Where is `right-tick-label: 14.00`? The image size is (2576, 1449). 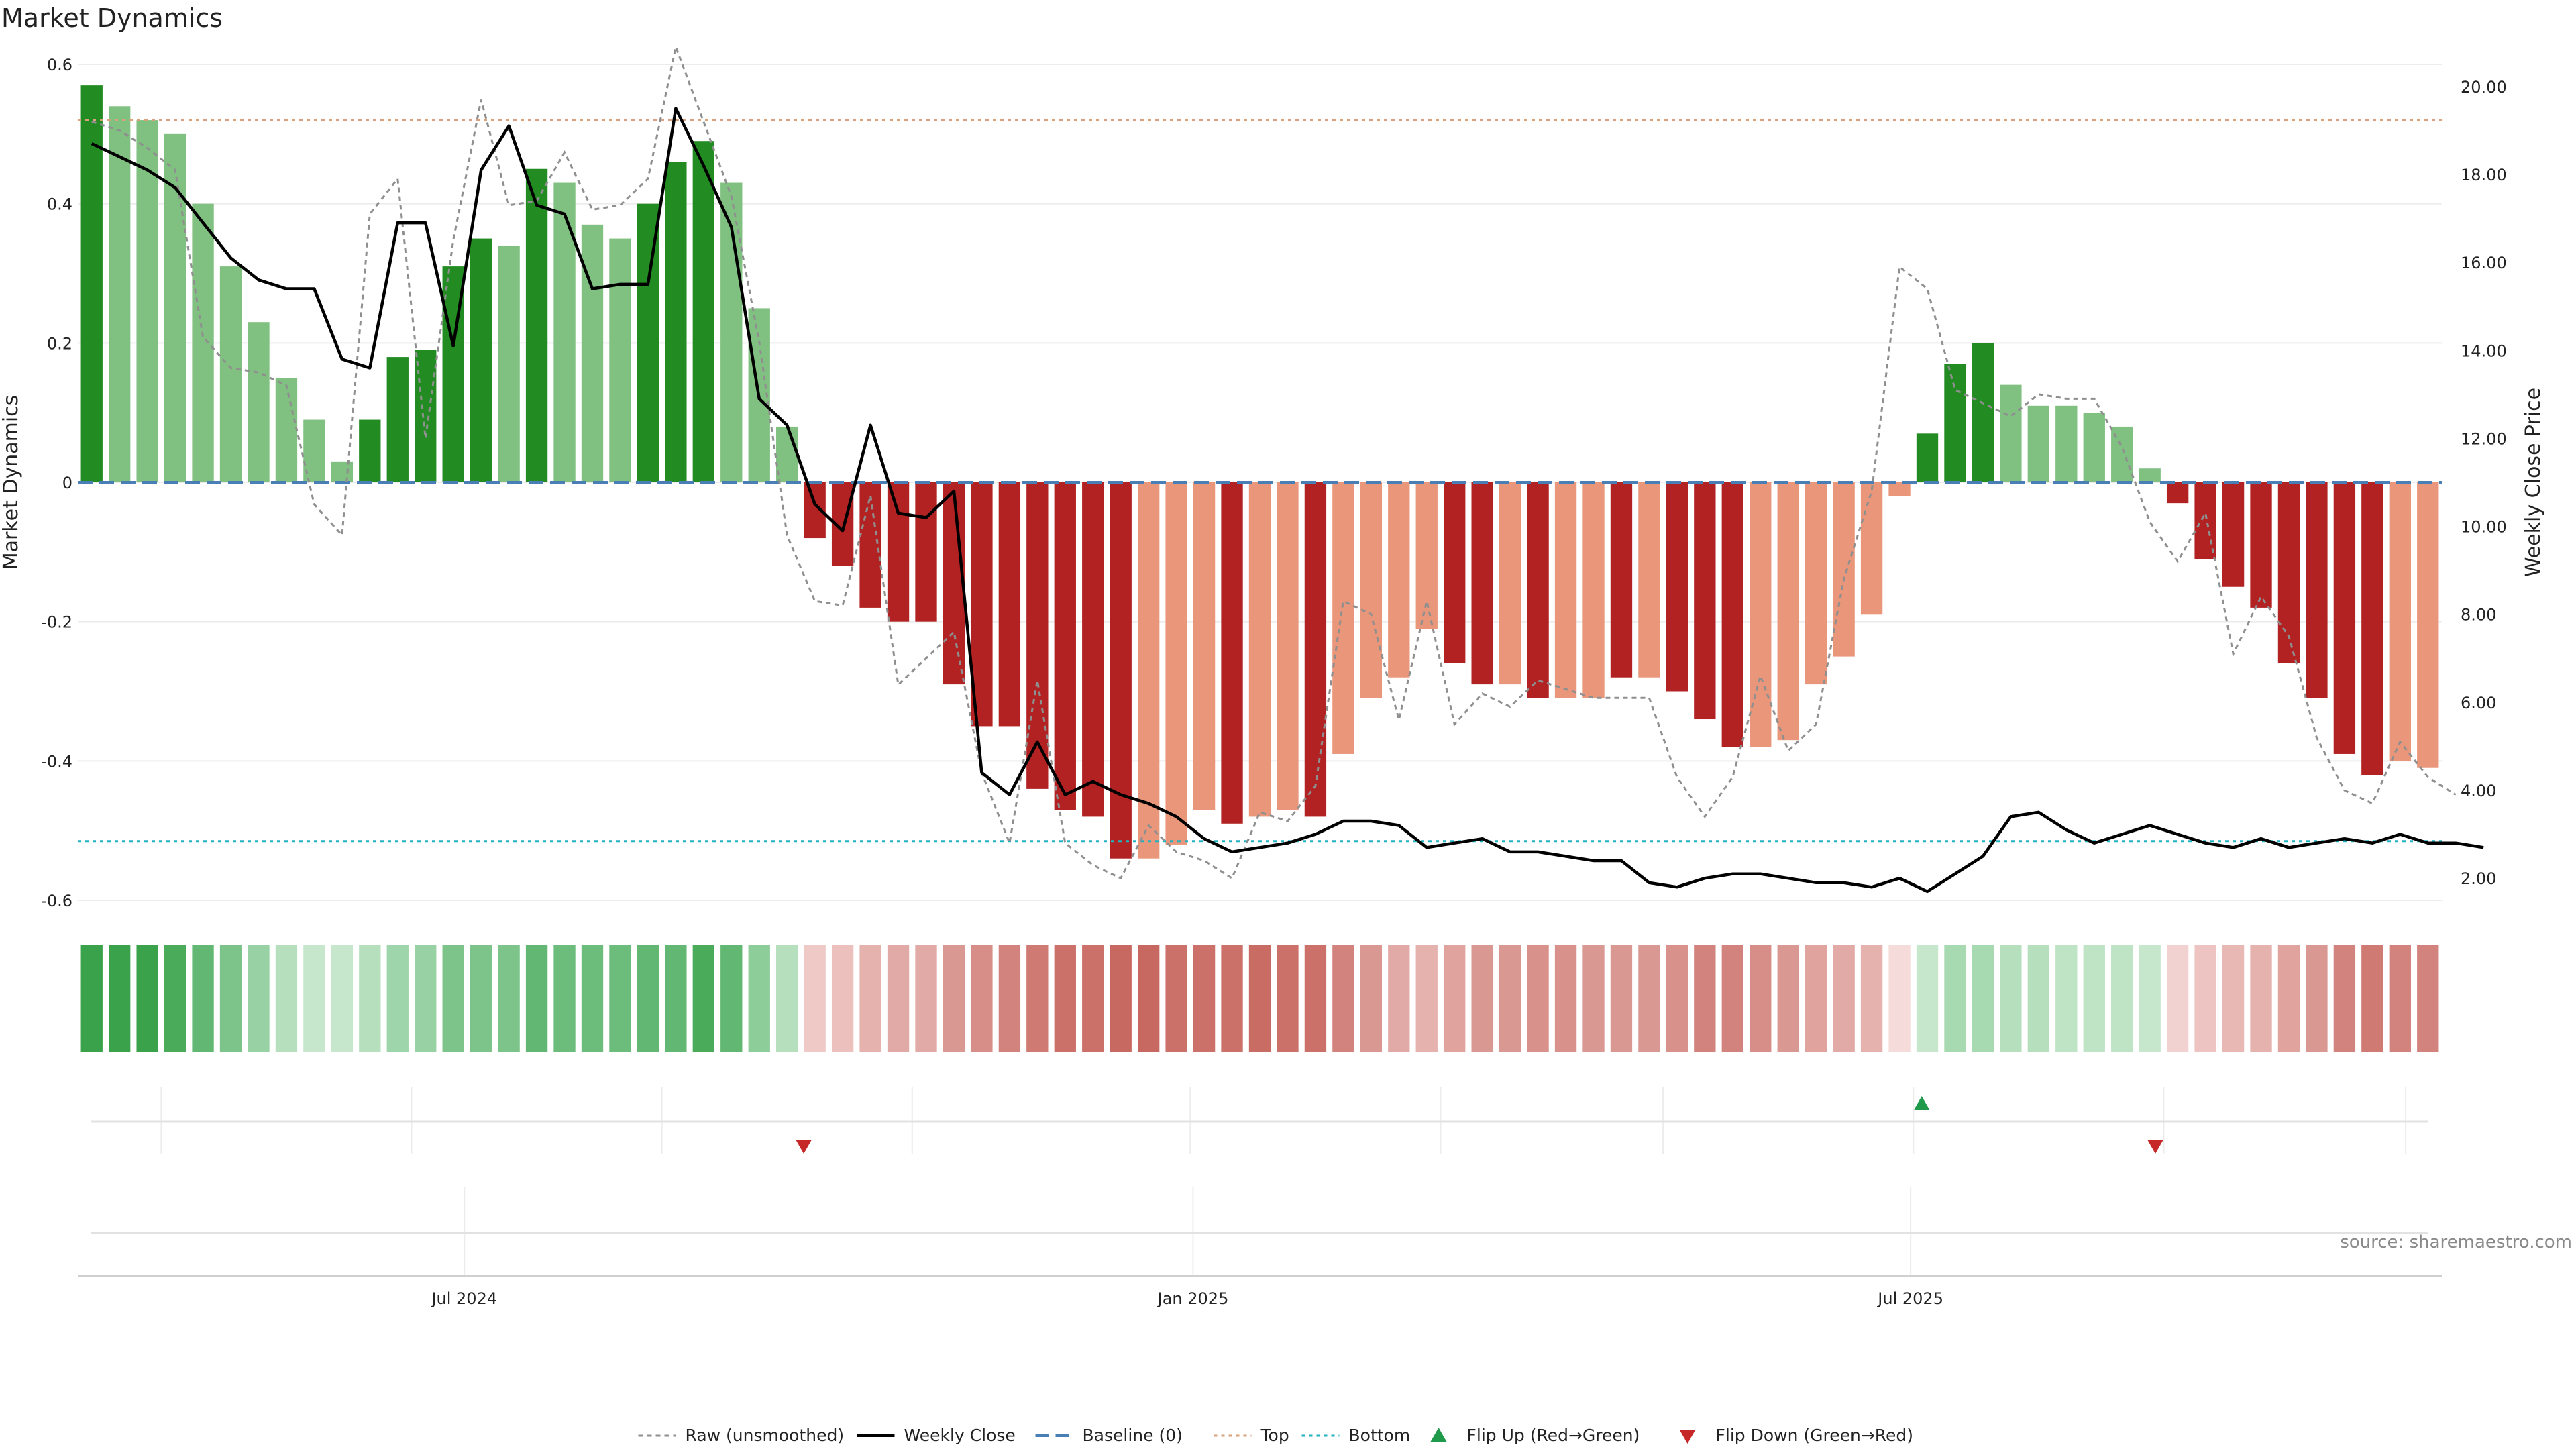 right-tick-label: 14.00 is located at coordinates (2484, 350).